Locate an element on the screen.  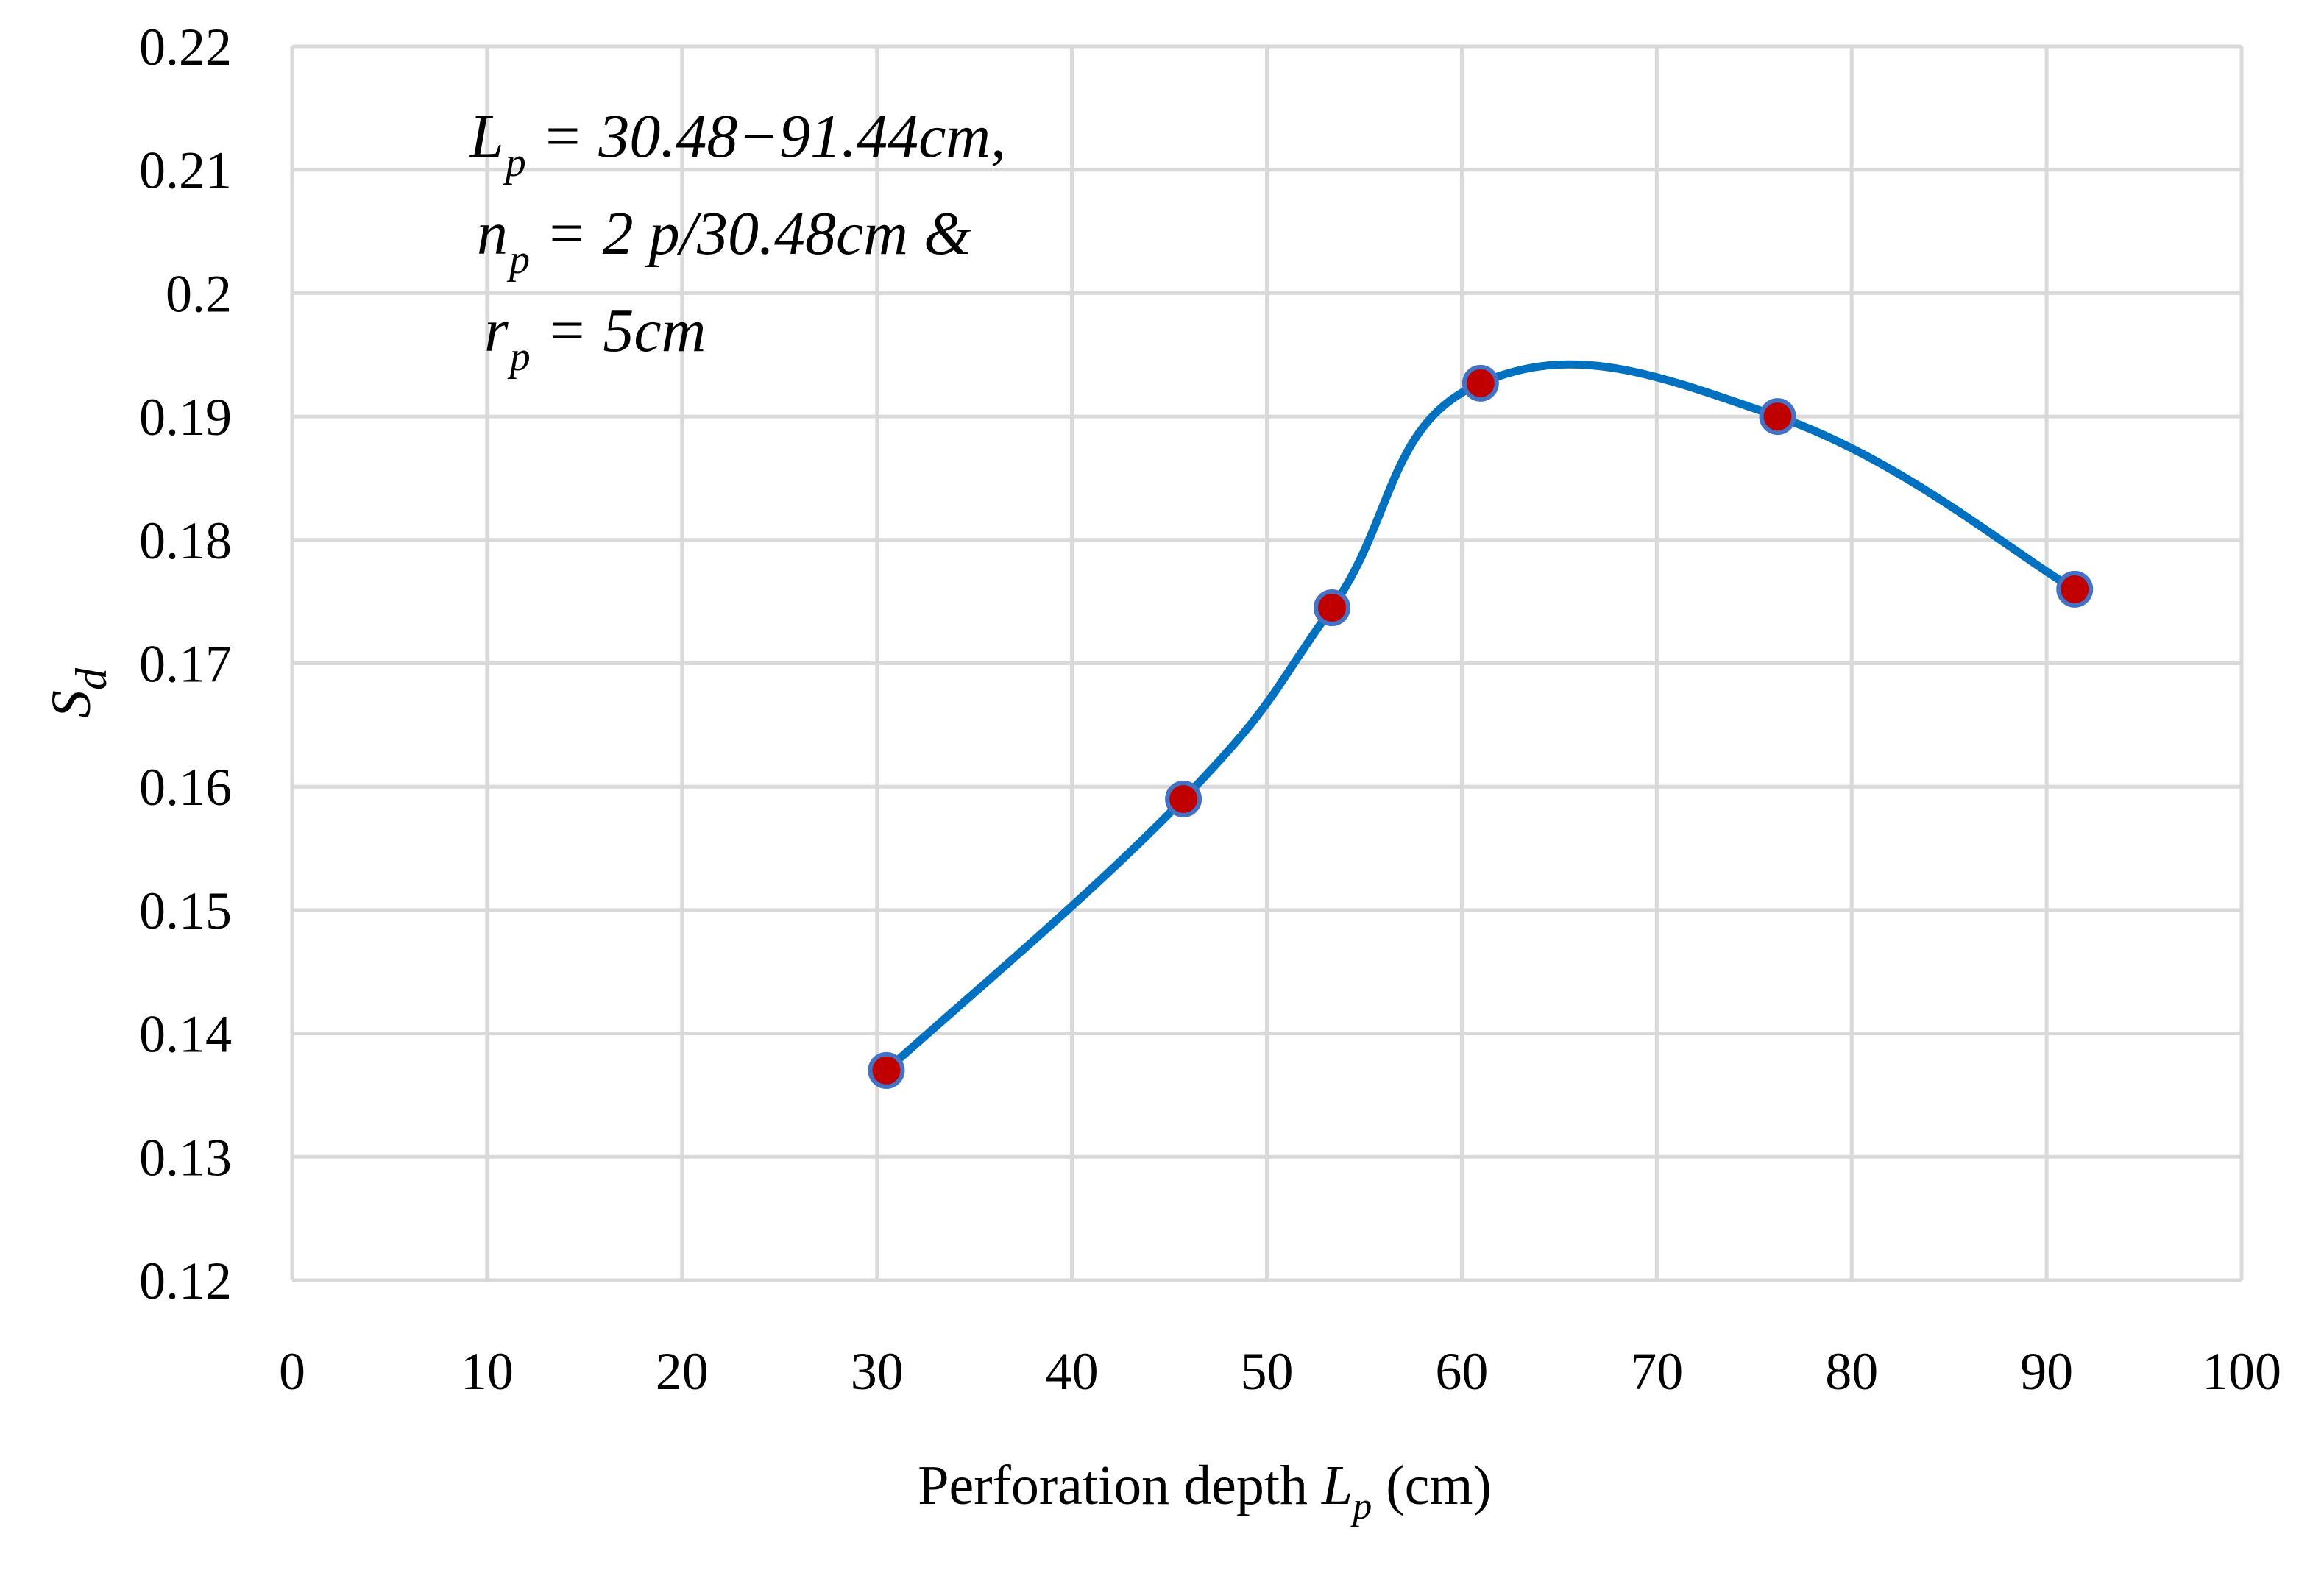
y-tick-label: 0.21 is located at coordinates (185, 171).